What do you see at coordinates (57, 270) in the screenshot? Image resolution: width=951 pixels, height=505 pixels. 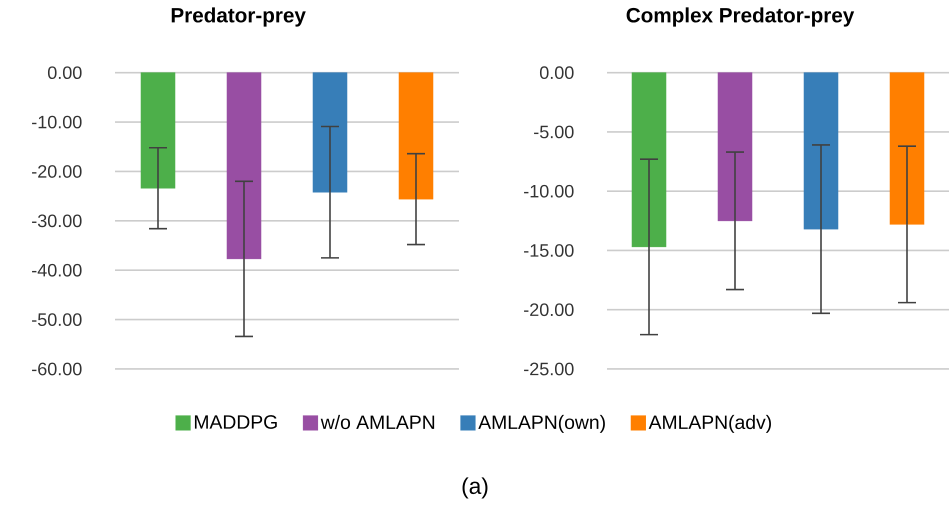 I see `y-tick-label: -40.00` at bounding box center [57, 270].